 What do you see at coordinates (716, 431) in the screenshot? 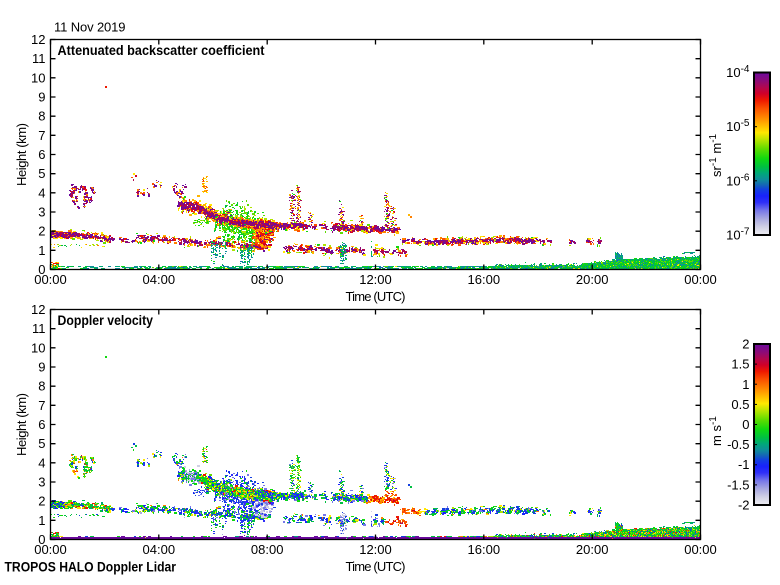
I see `svg-text: m s-1` at bounding box center [716, 431].